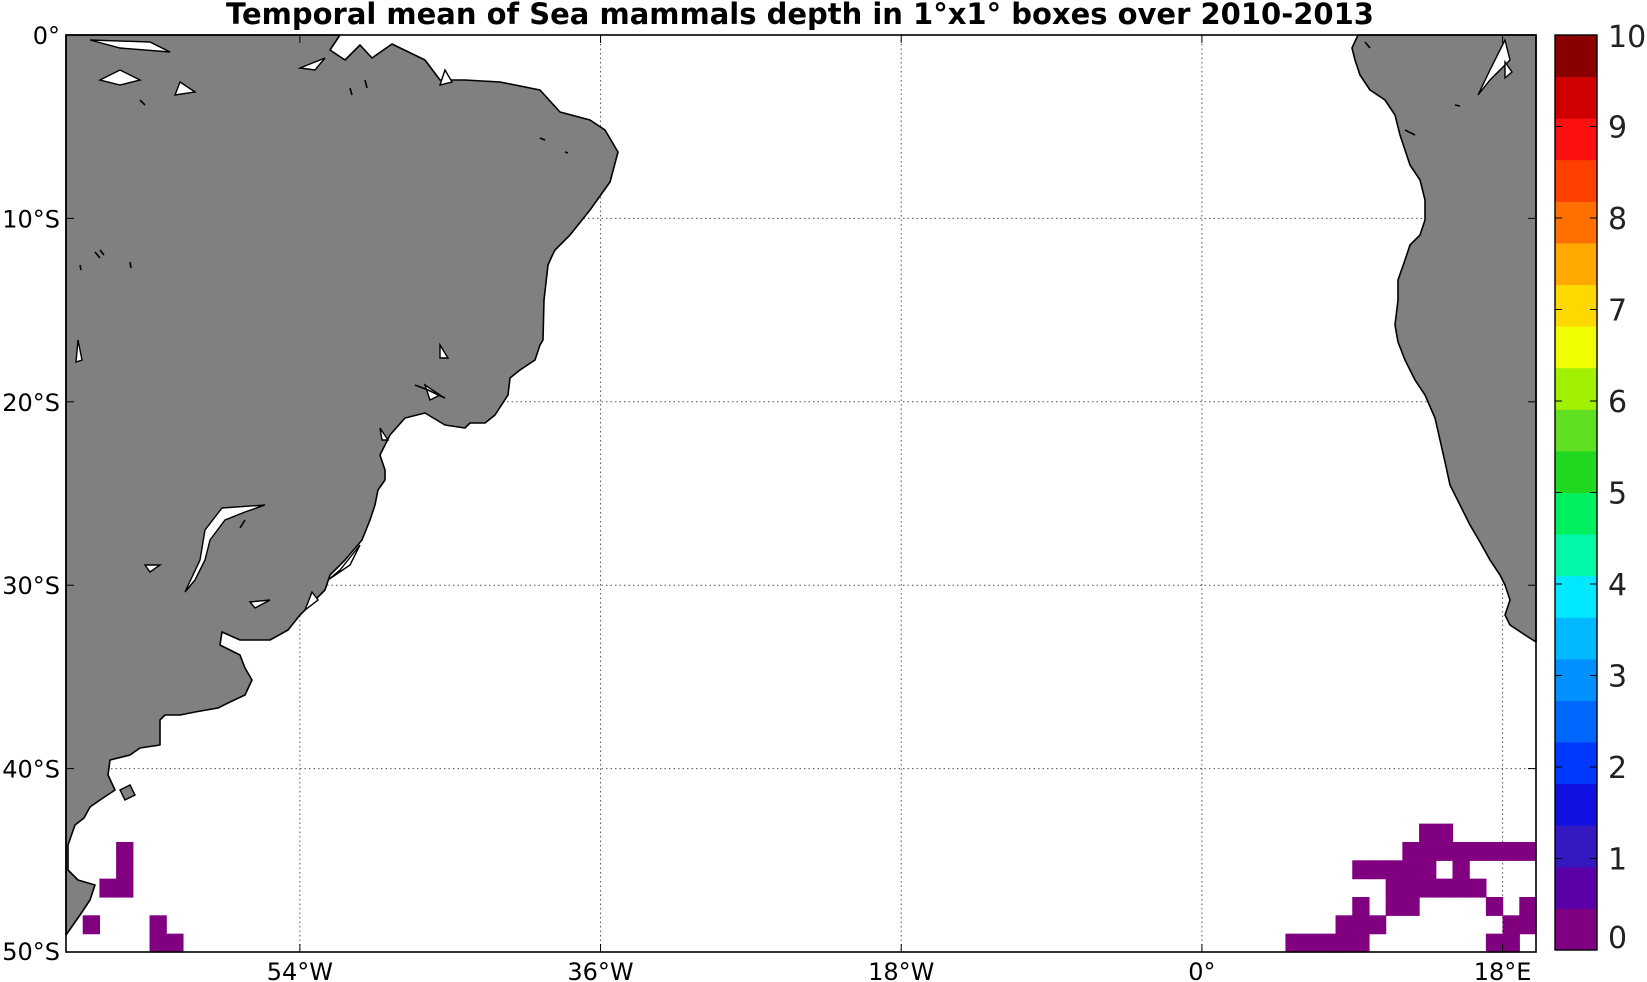  Describe the element at coordinates (31, 403) in the screenshot. I see `y-tick-label: 20°S` at that location.